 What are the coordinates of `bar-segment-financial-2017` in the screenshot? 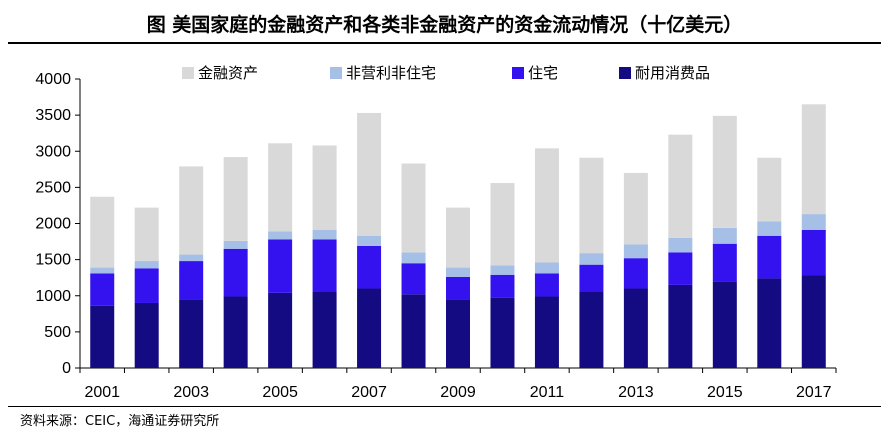 It's located at (813, 159).